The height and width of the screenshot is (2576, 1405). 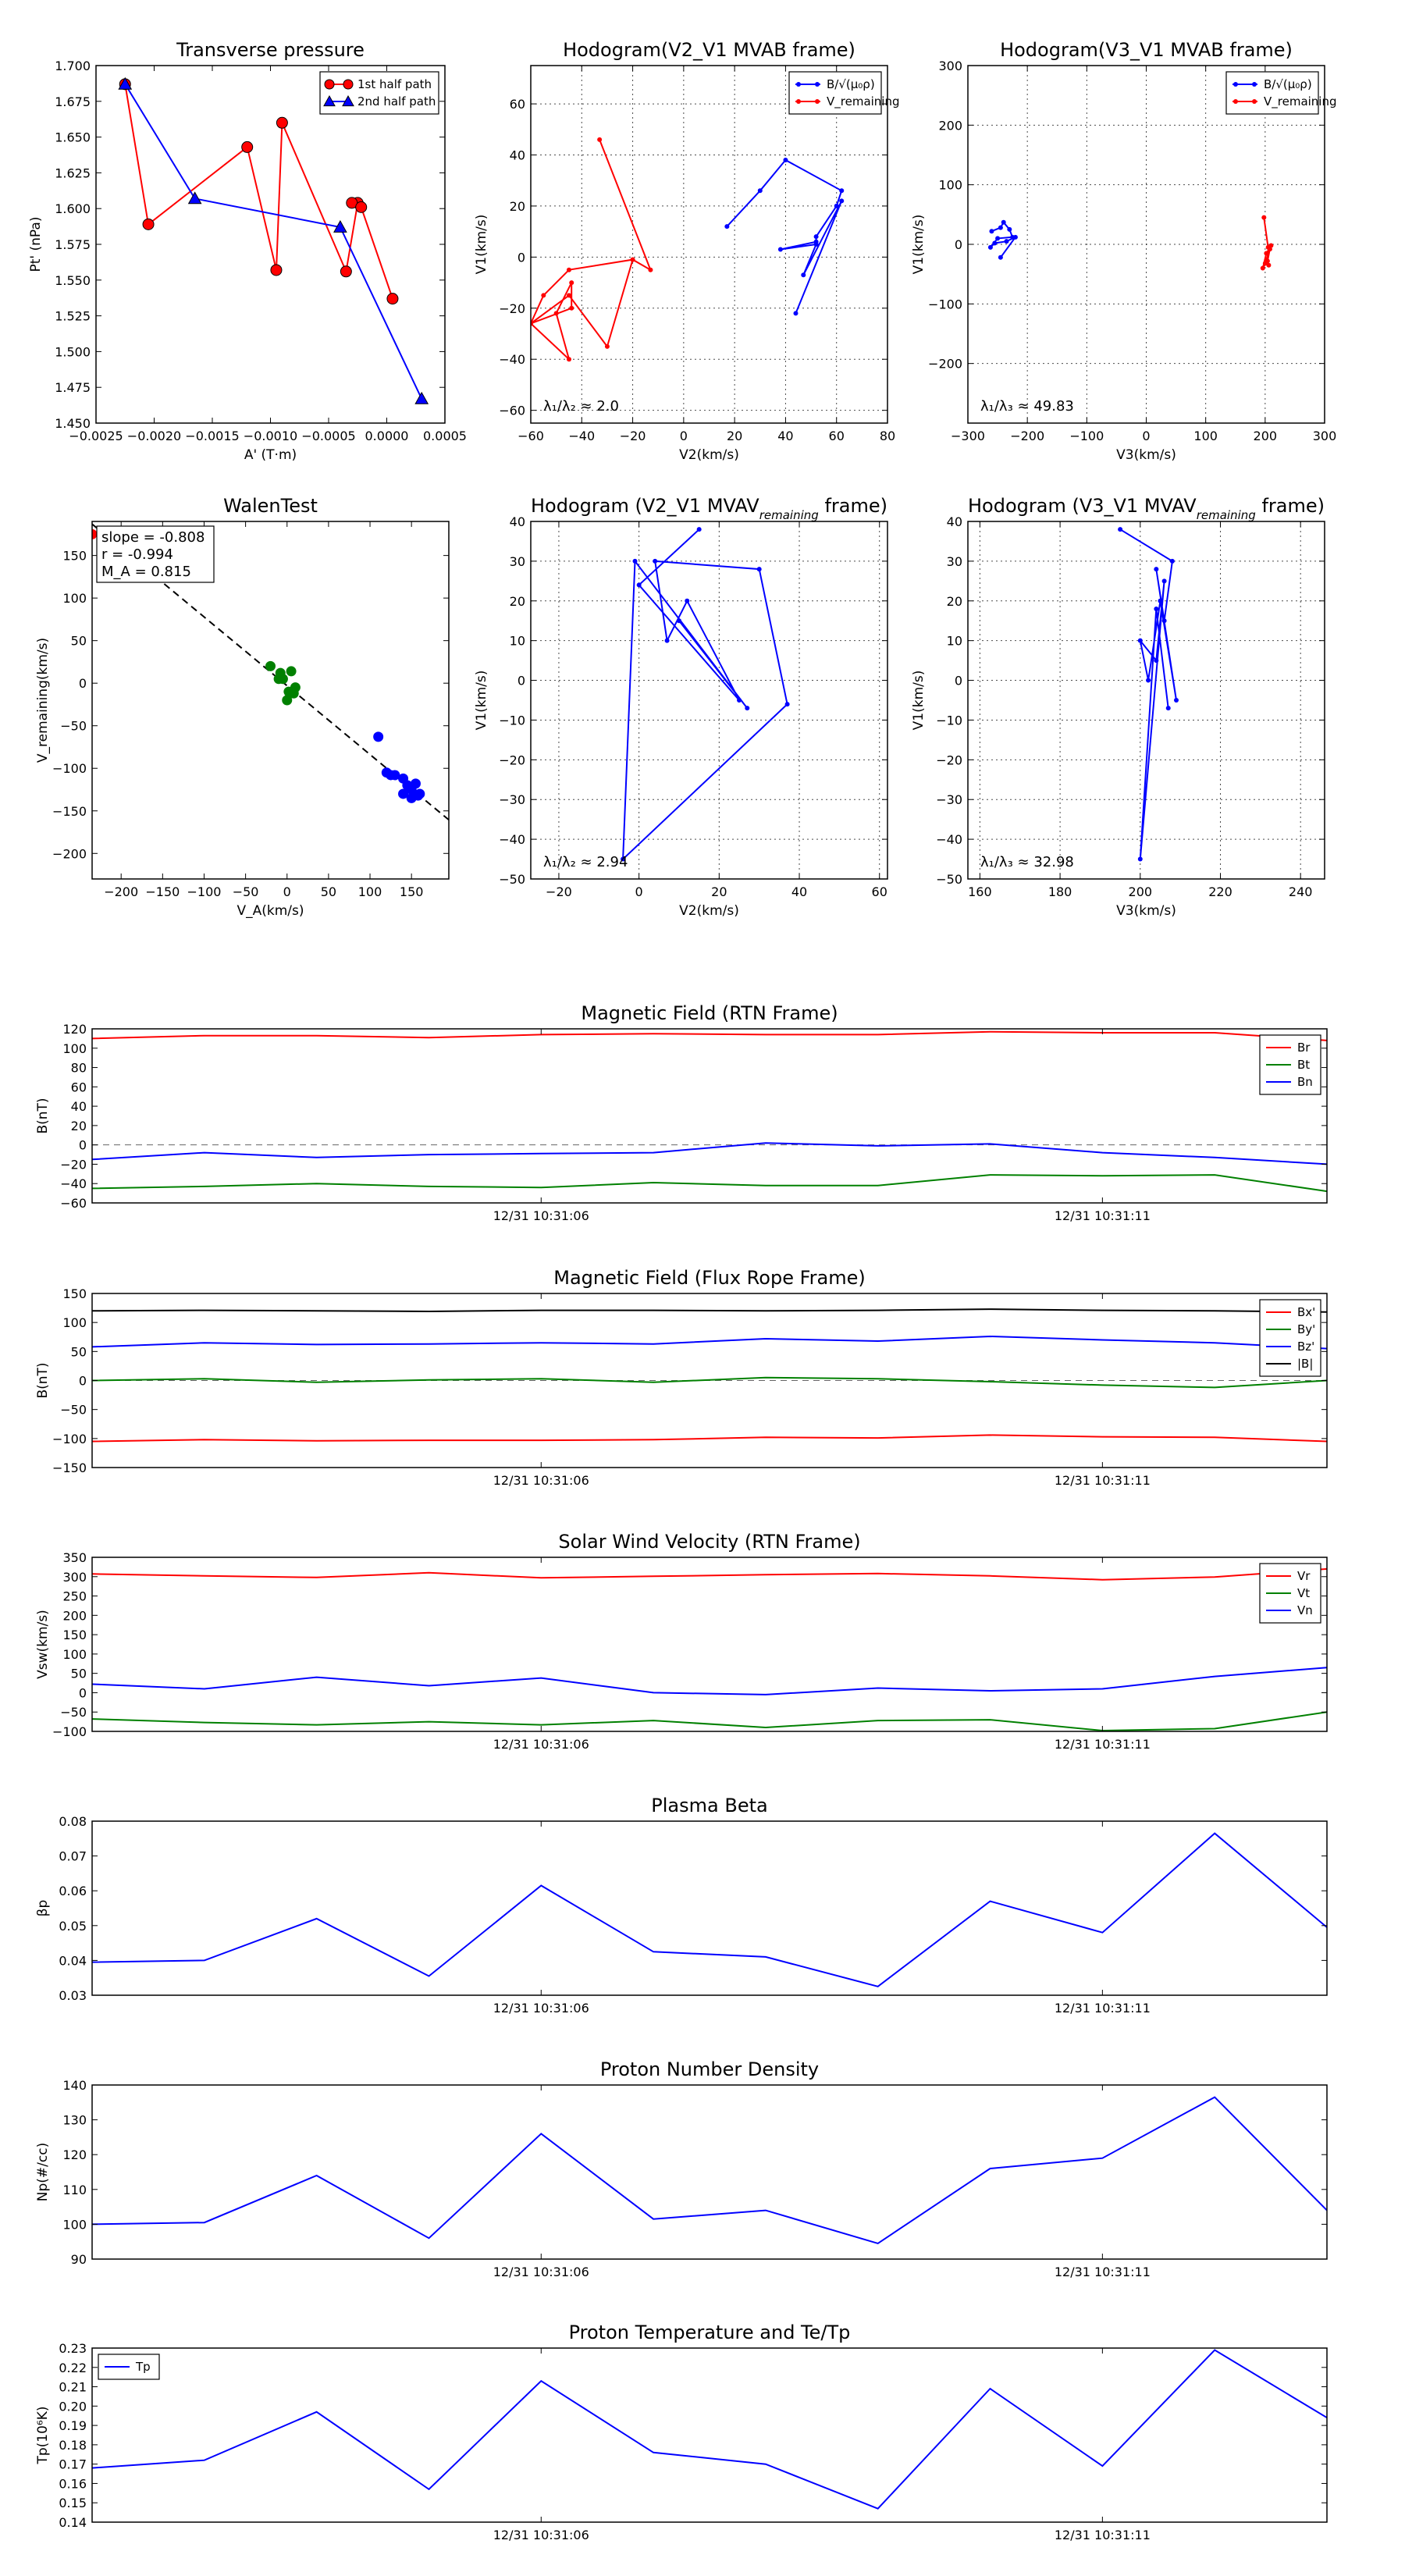 What do you see at coordinates (394, 84) in the screenshot?
I see `transverse-pressure-legend-label: 1st half path` at bounding box center [394, 84].